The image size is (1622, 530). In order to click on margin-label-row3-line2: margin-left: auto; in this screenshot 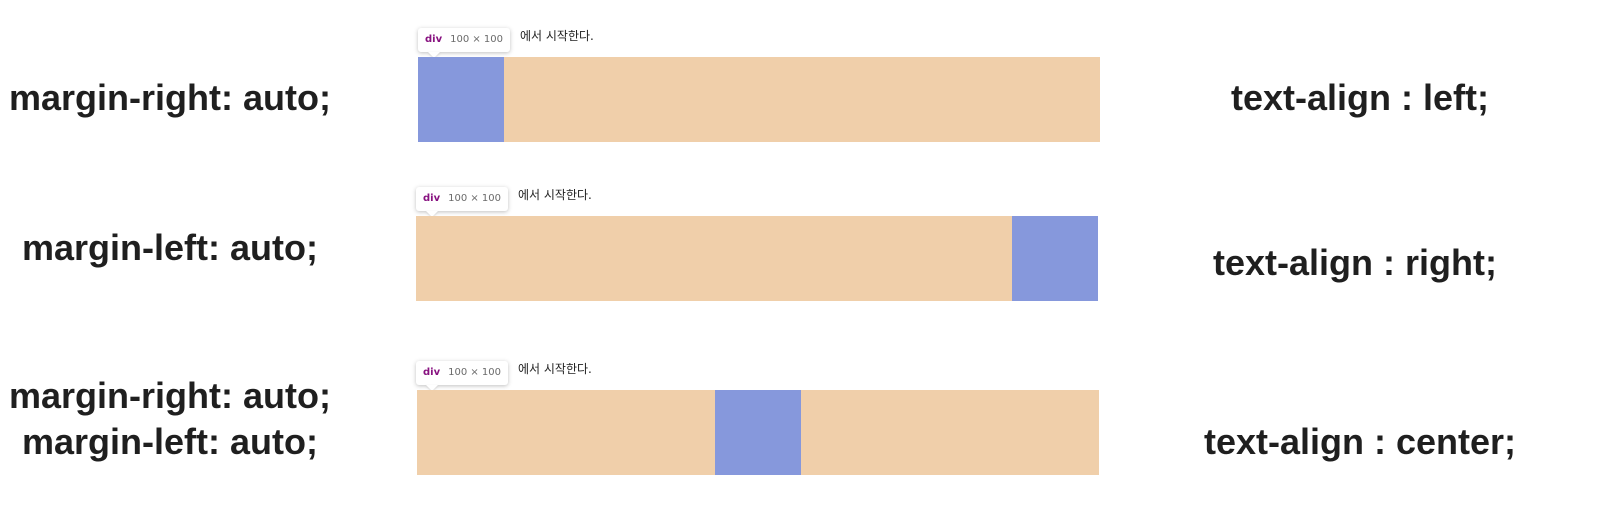, I will do `click(170, 441)`.